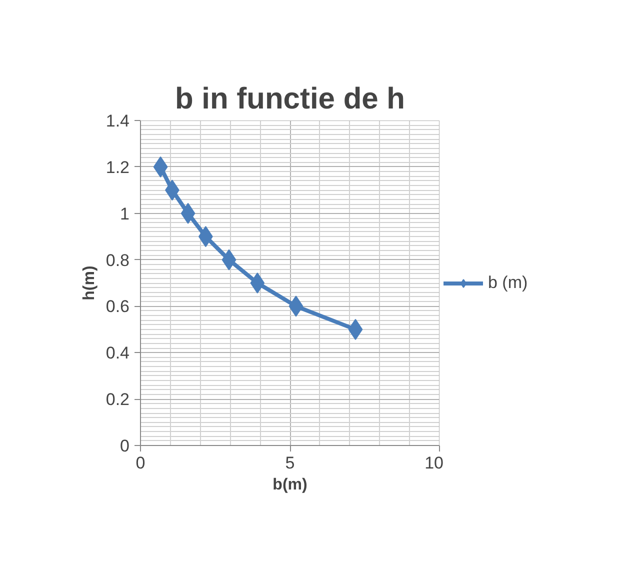 This screenshot has height=564, width=623. Describe the element at coordinates (89, 283) in the screenshot. I see `y-axis-title: h(m)` at that location.